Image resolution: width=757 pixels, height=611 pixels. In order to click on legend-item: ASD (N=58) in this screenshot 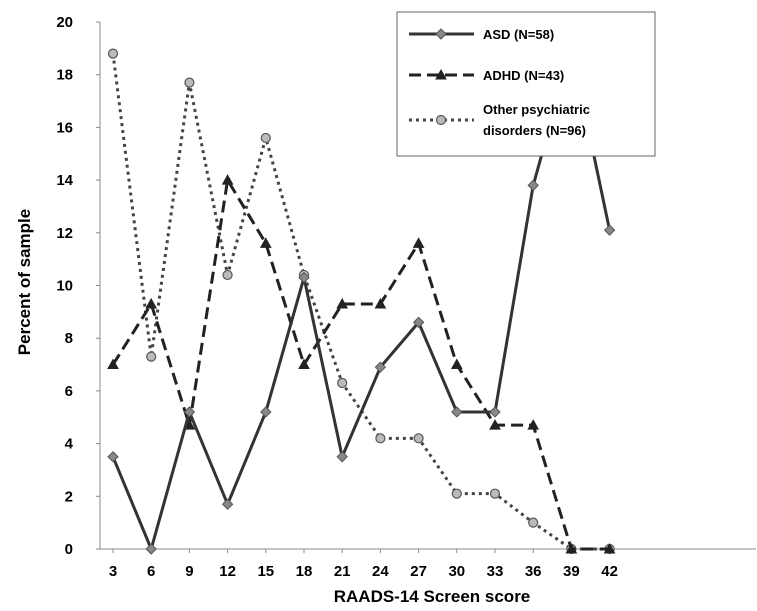, I will do `click(481, 34)`.